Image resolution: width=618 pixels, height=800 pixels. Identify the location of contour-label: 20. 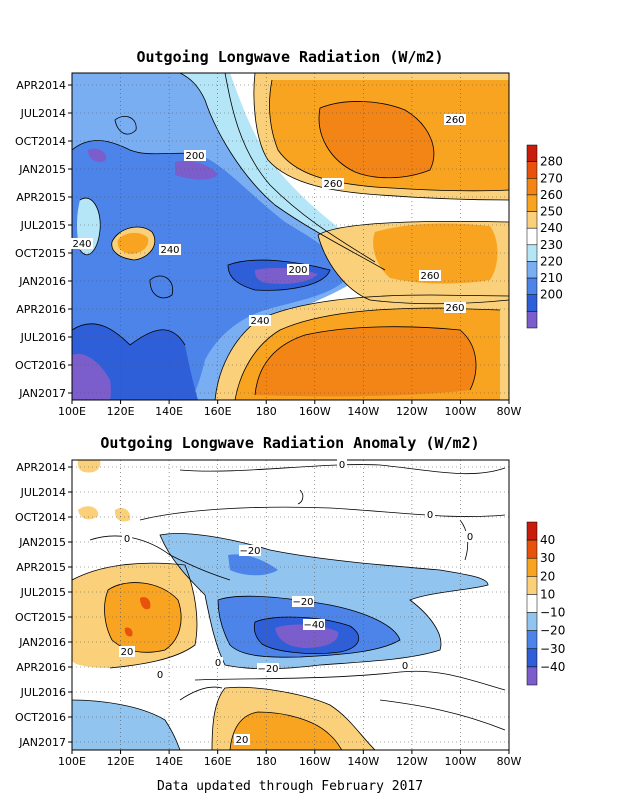
(127, 652).